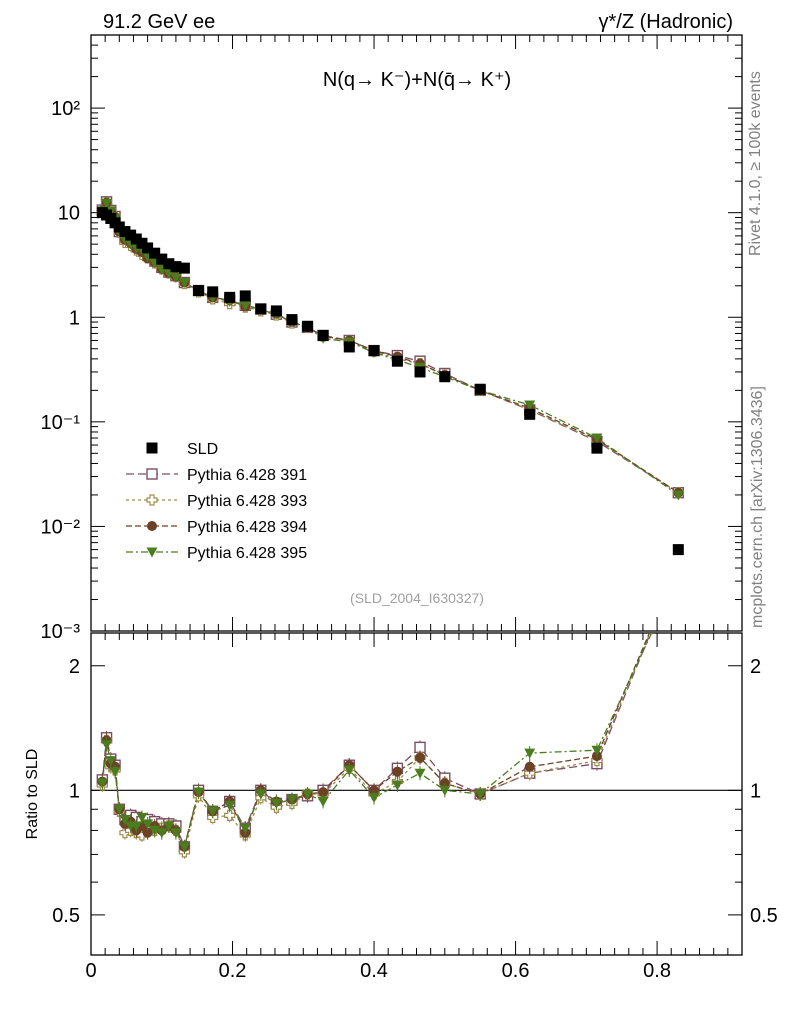 The width and height of the screenshot is (786, 1024). I want to click on mcplots-label: mcplots.cern.ch [arXiv:1306.3436], so click(757, 507).